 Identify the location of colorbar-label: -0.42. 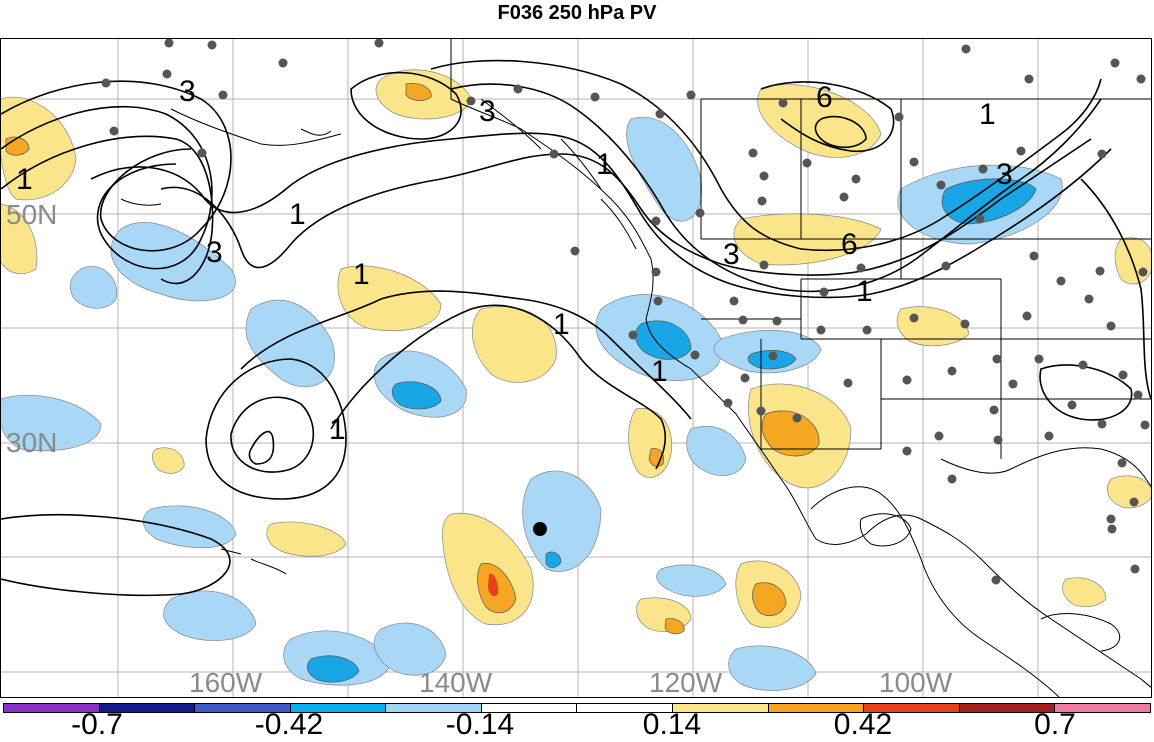
(289, 724).